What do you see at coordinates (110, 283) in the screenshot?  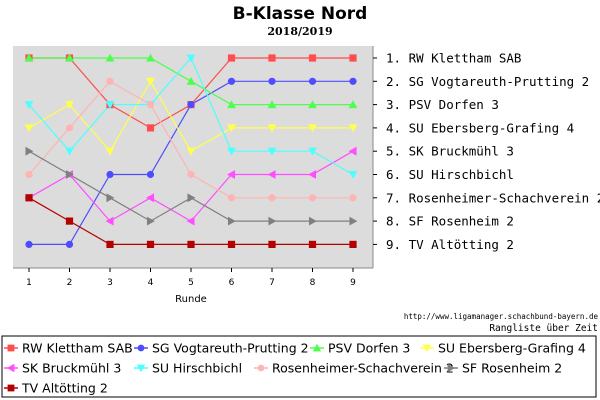 I see `x-tick-label: 3` at bounding box center [110, 283].